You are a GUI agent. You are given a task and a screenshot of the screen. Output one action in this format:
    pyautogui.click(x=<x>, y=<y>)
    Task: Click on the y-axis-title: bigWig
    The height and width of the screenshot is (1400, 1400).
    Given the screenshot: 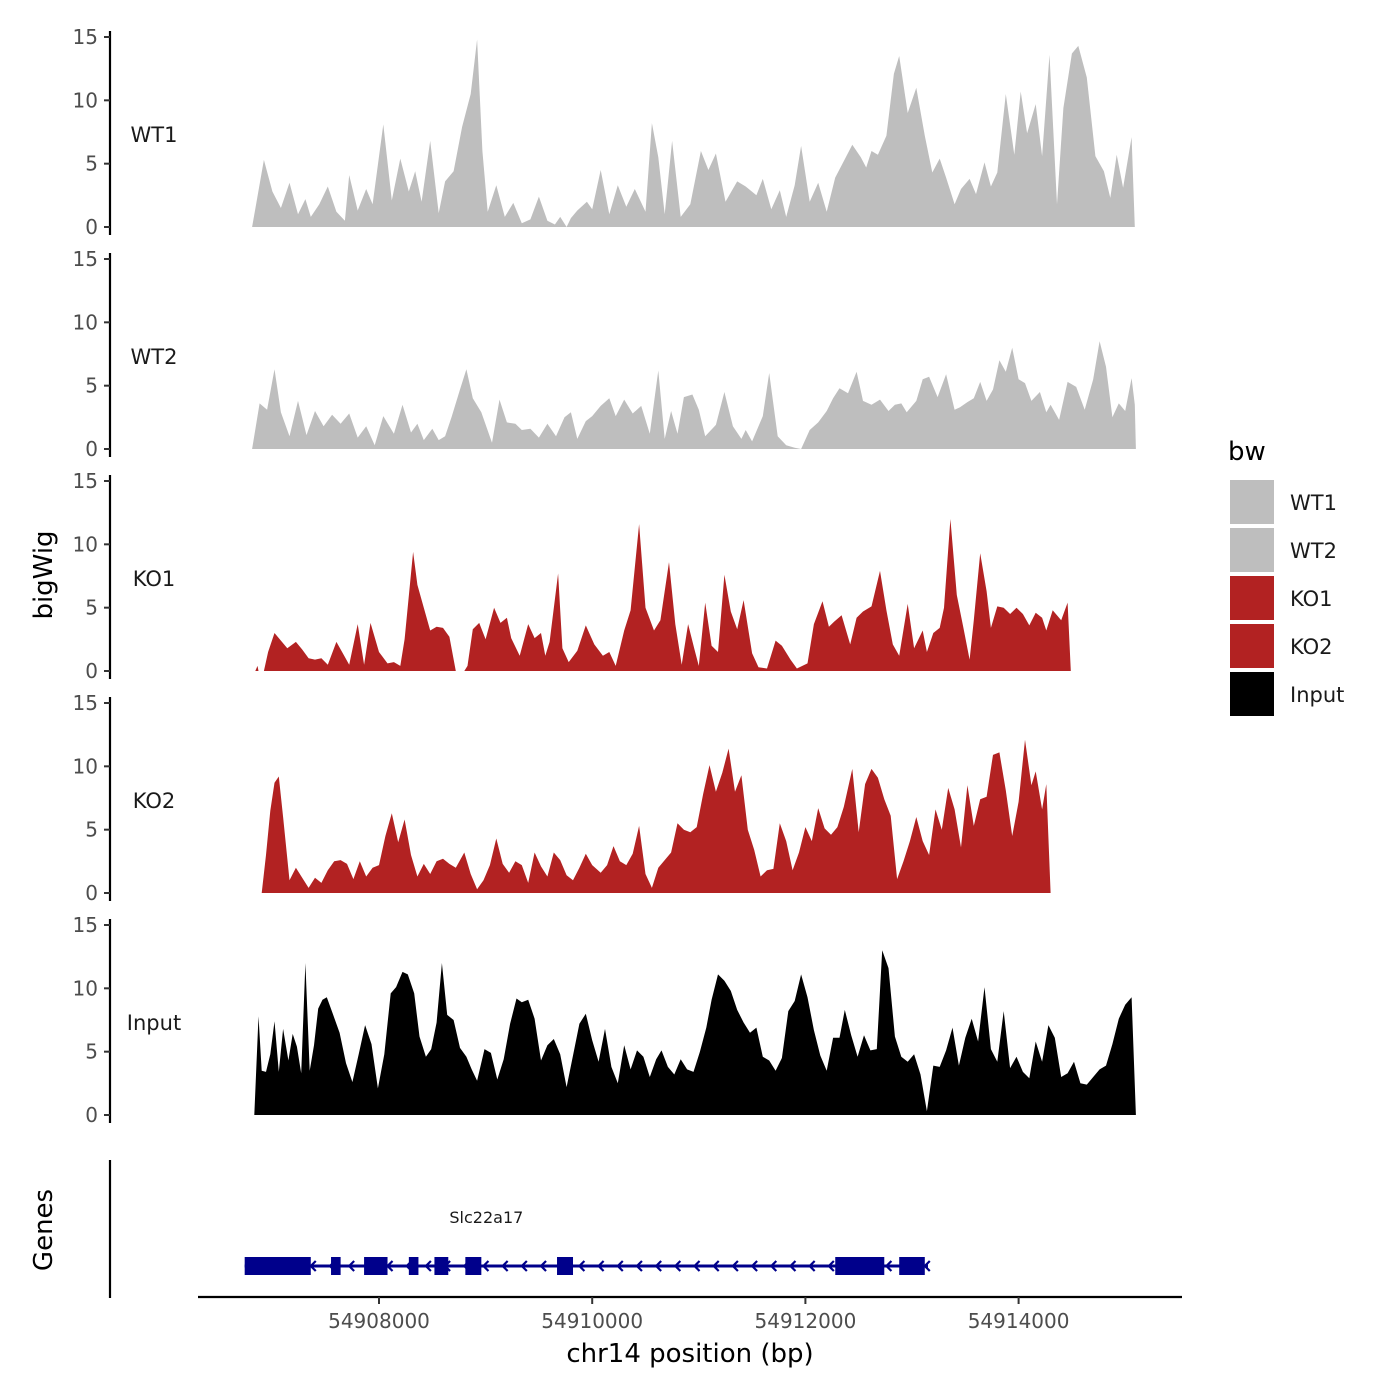 What is the action you would take?
    pyautogui.click(x=44, y=574)
    